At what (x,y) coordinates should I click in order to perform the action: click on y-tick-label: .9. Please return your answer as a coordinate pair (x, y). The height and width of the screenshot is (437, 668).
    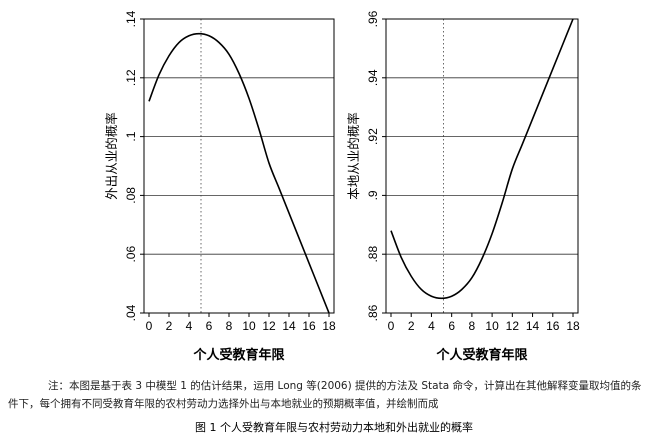
    Looking at the image, I should click on (373, 195).